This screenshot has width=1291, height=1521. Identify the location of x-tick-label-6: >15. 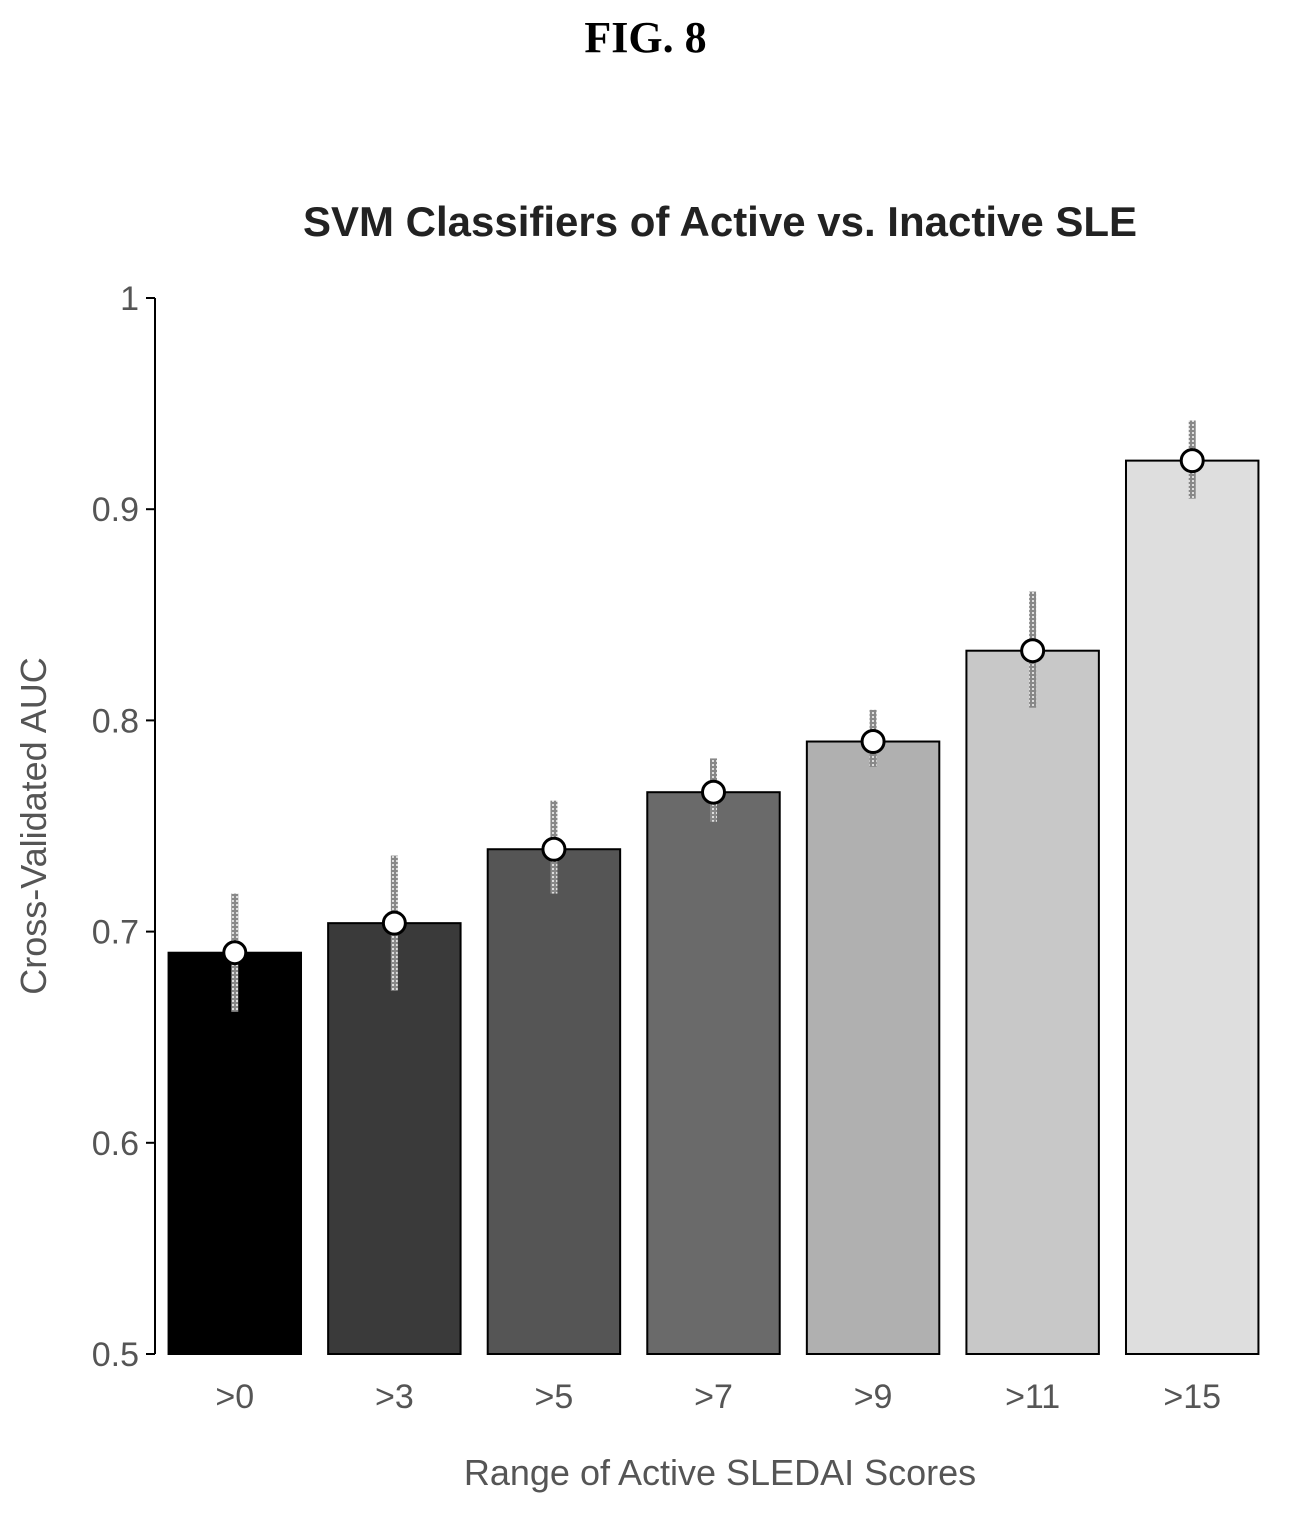
(1192, 1397).